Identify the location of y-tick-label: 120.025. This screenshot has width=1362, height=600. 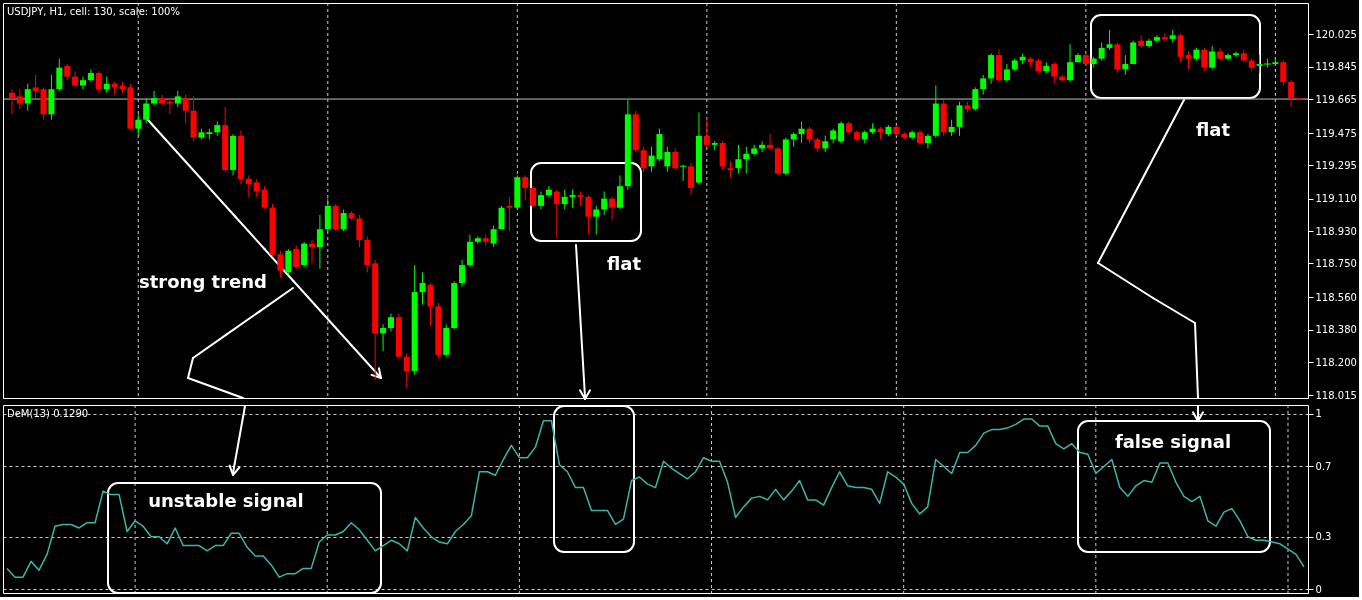
(1336, 34).